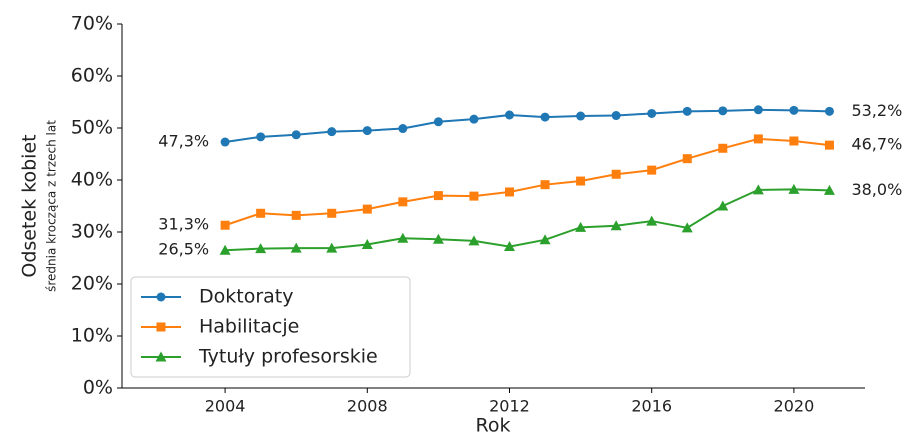 The width and height of the screenshot is (909, 438). I want to click on value-label: 46,7%, so click(876, 144).